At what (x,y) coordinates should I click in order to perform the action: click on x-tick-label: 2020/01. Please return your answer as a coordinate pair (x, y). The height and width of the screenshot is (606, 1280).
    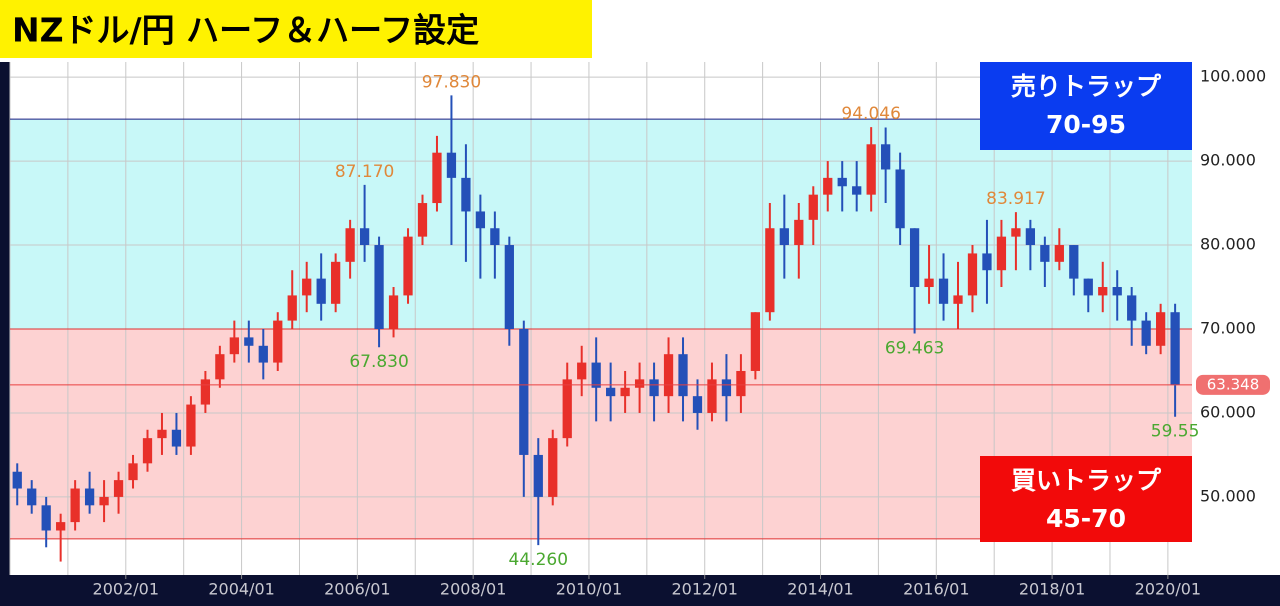
    Looking at the image, I should click on (1168, 589).